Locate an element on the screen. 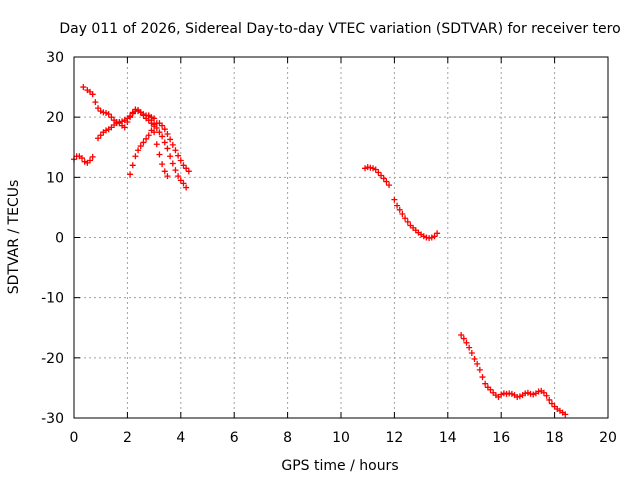  x-tick-label: 12 is located at coordinates (394, 438).